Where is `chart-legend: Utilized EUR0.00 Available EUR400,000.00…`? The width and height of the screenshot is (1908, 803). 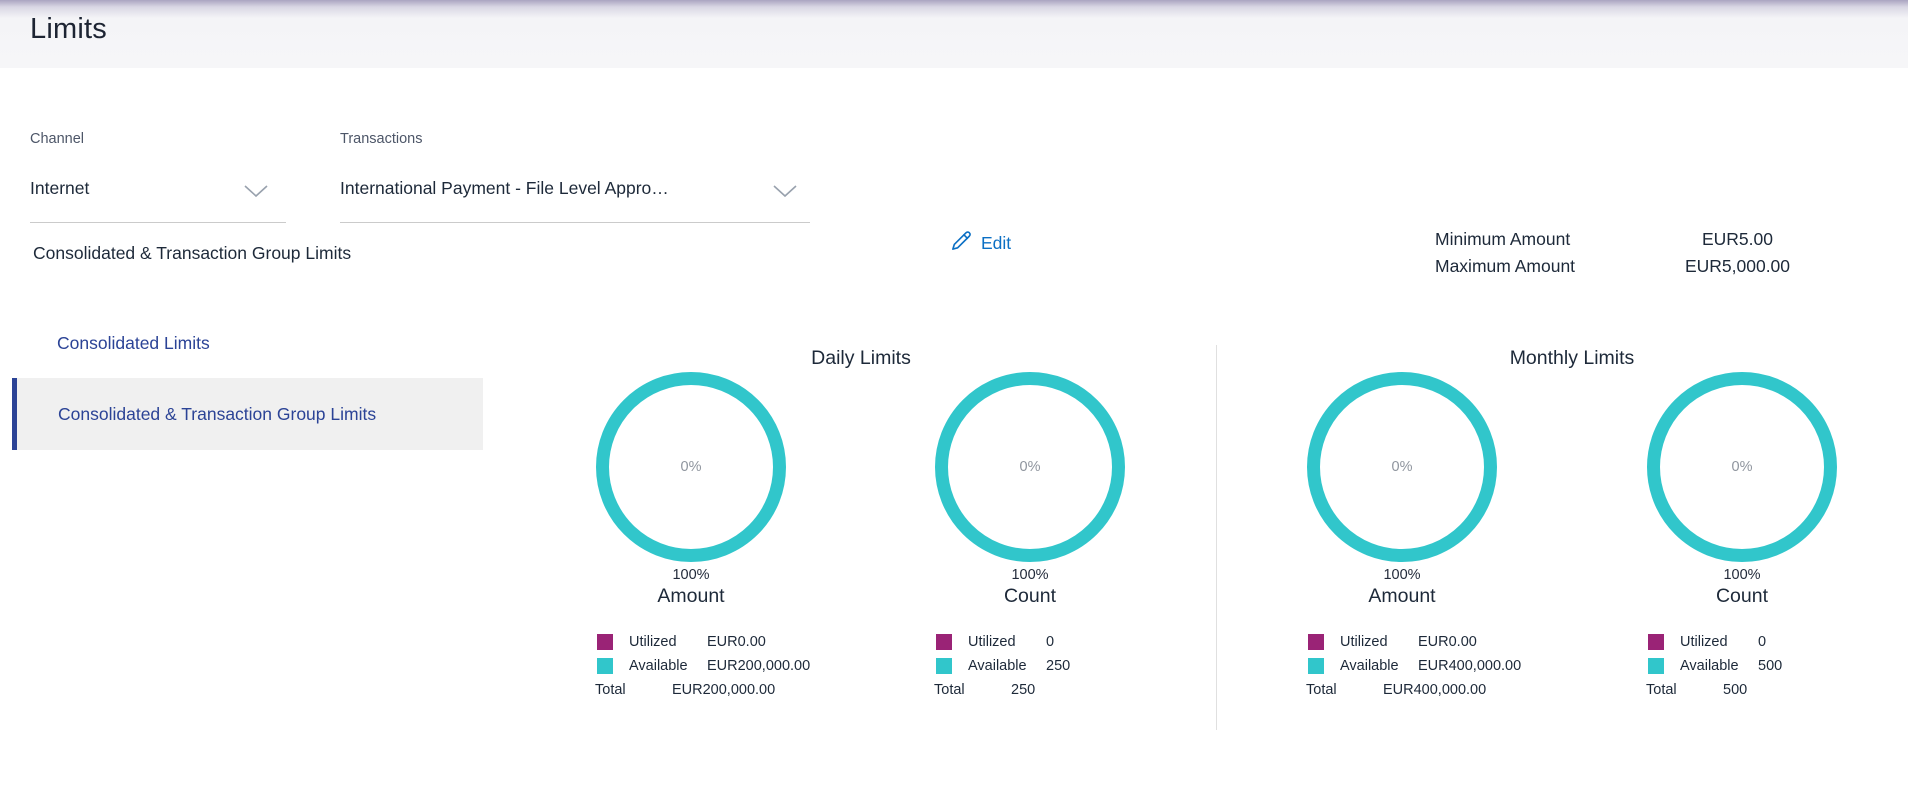
chart-legend: Utilized EUR0.00 Available EUR400,000.00… is located at coordinates (1402, 666).